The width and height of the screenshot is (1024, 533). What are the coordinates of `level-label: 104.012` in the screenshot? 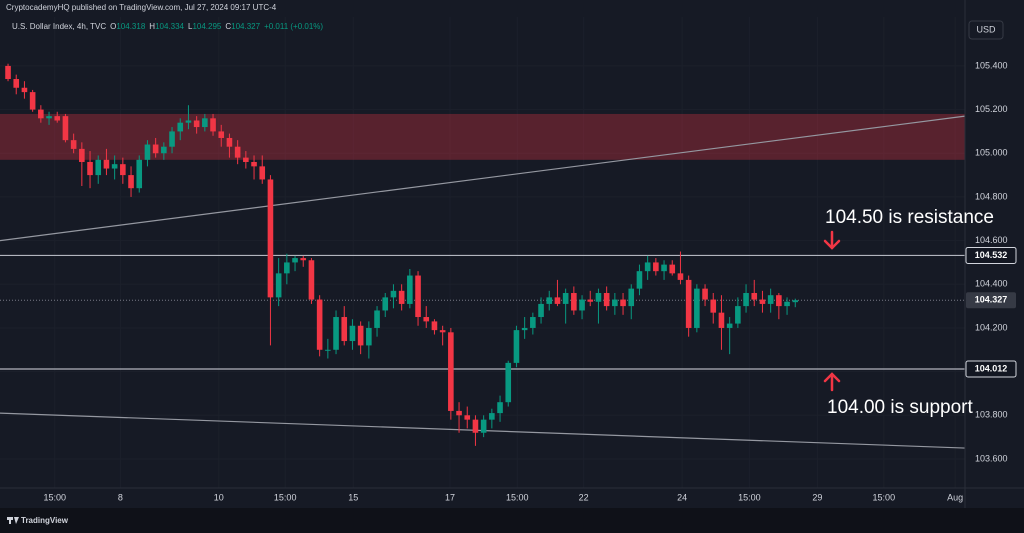 It's located at (991, 368).